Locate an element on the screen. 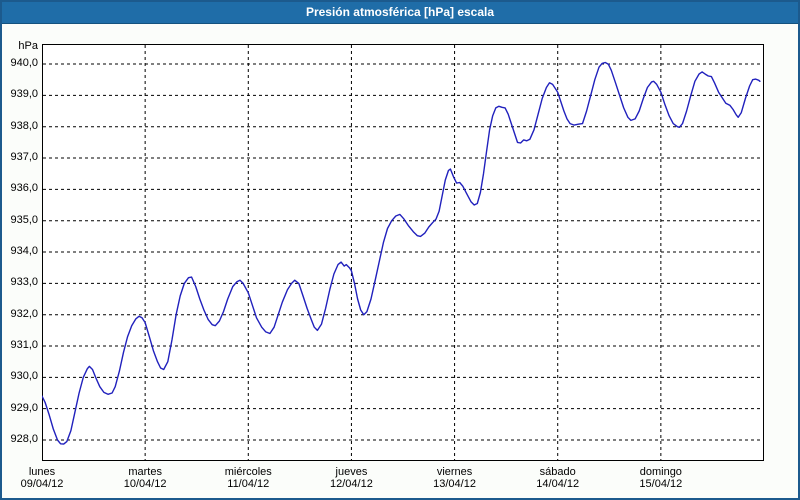  y-tick-label: 934,0 is located at coordinates (24, 251).